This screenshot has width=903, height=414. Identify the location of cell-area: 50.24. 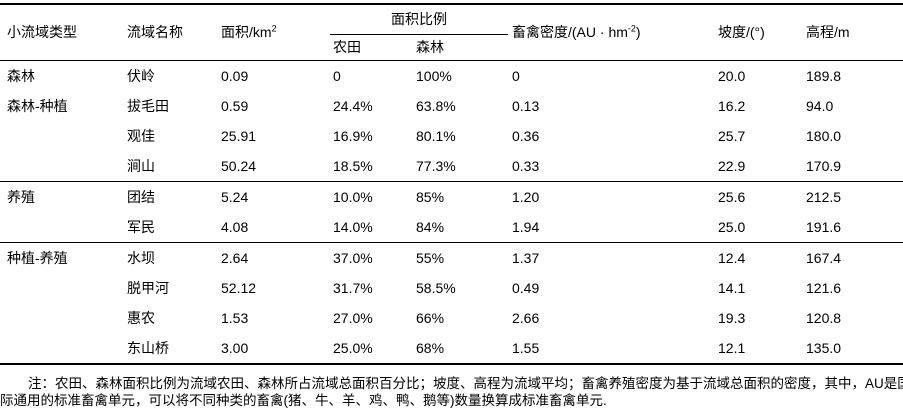
(239, 165).